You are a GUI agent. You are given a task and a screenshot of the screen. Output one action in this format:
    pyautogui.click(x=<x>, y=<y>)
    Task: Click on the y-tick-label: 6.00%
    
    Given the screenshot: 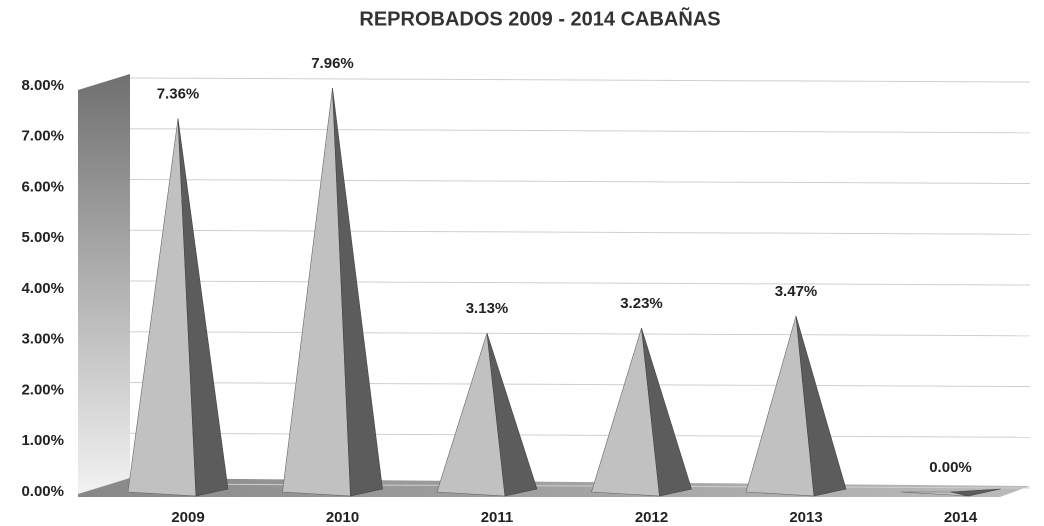 What is the action you would take?
    pyautogui.click(x=42, y=186)
    